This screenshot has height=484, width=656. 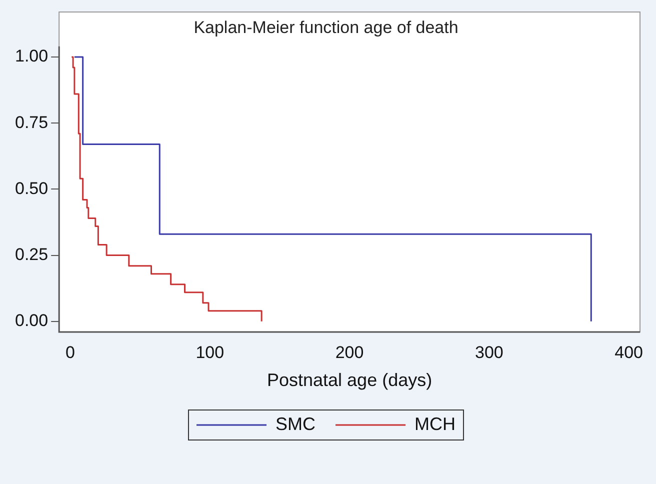 I want to click on y-tick-label: 0.25, so click(x=31, y=254).